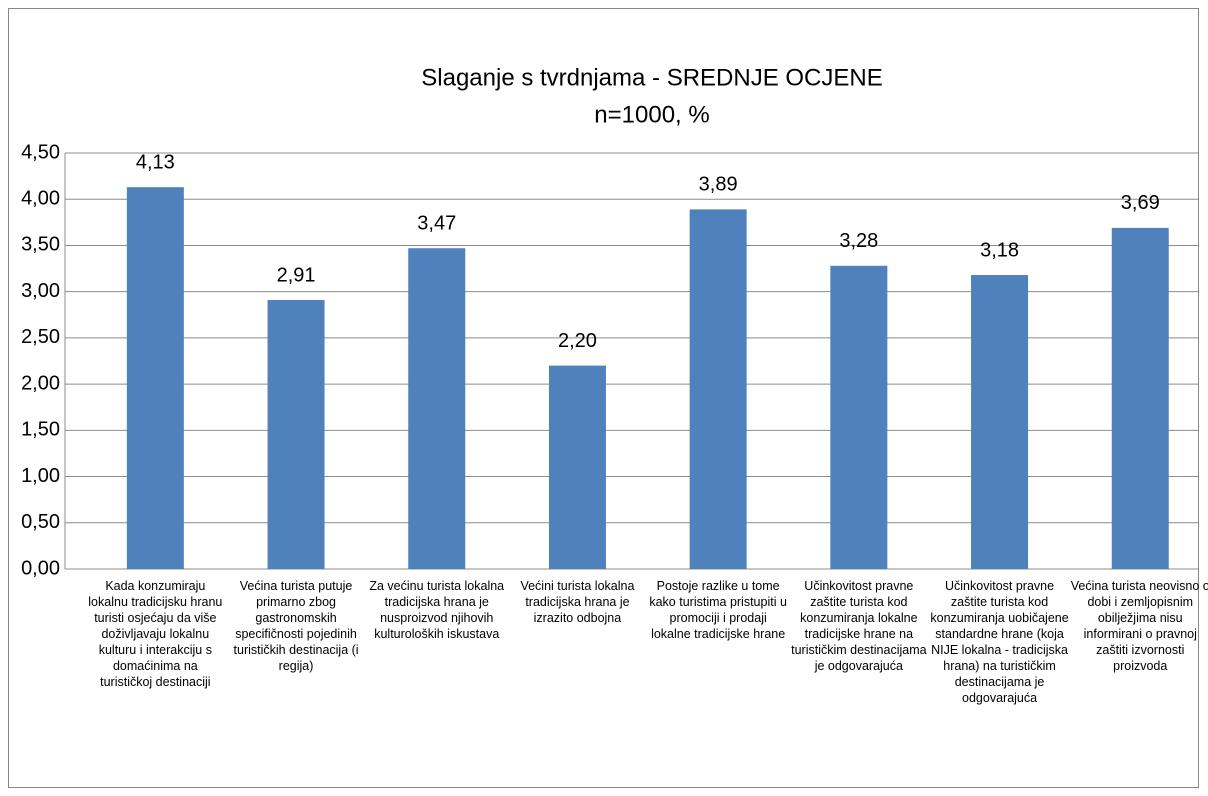  Describe the element at coordinates (40, 568) in the screenshot. I see `y-tick-label: 0,00` at that location.